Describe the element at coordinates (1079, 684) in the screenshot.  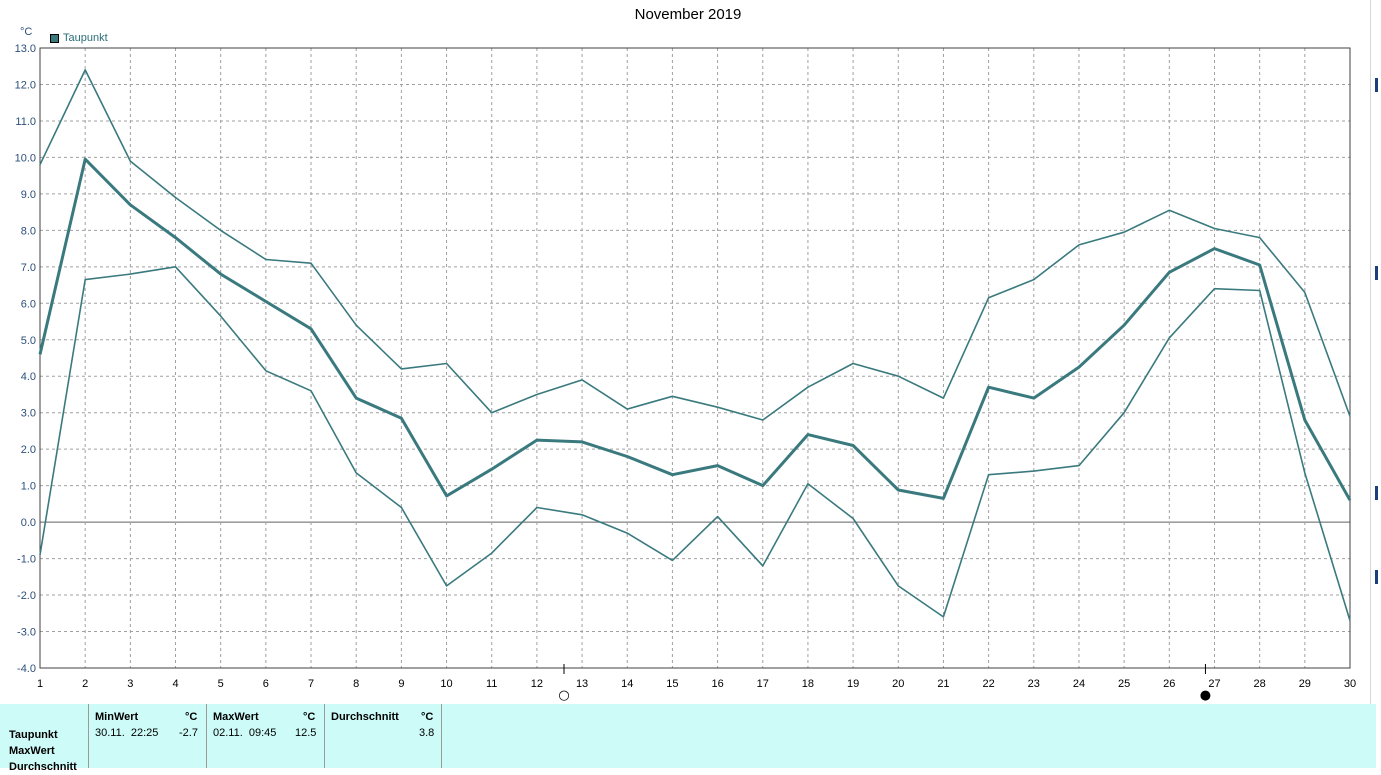
I see `x-tick-label: 24` at that location.